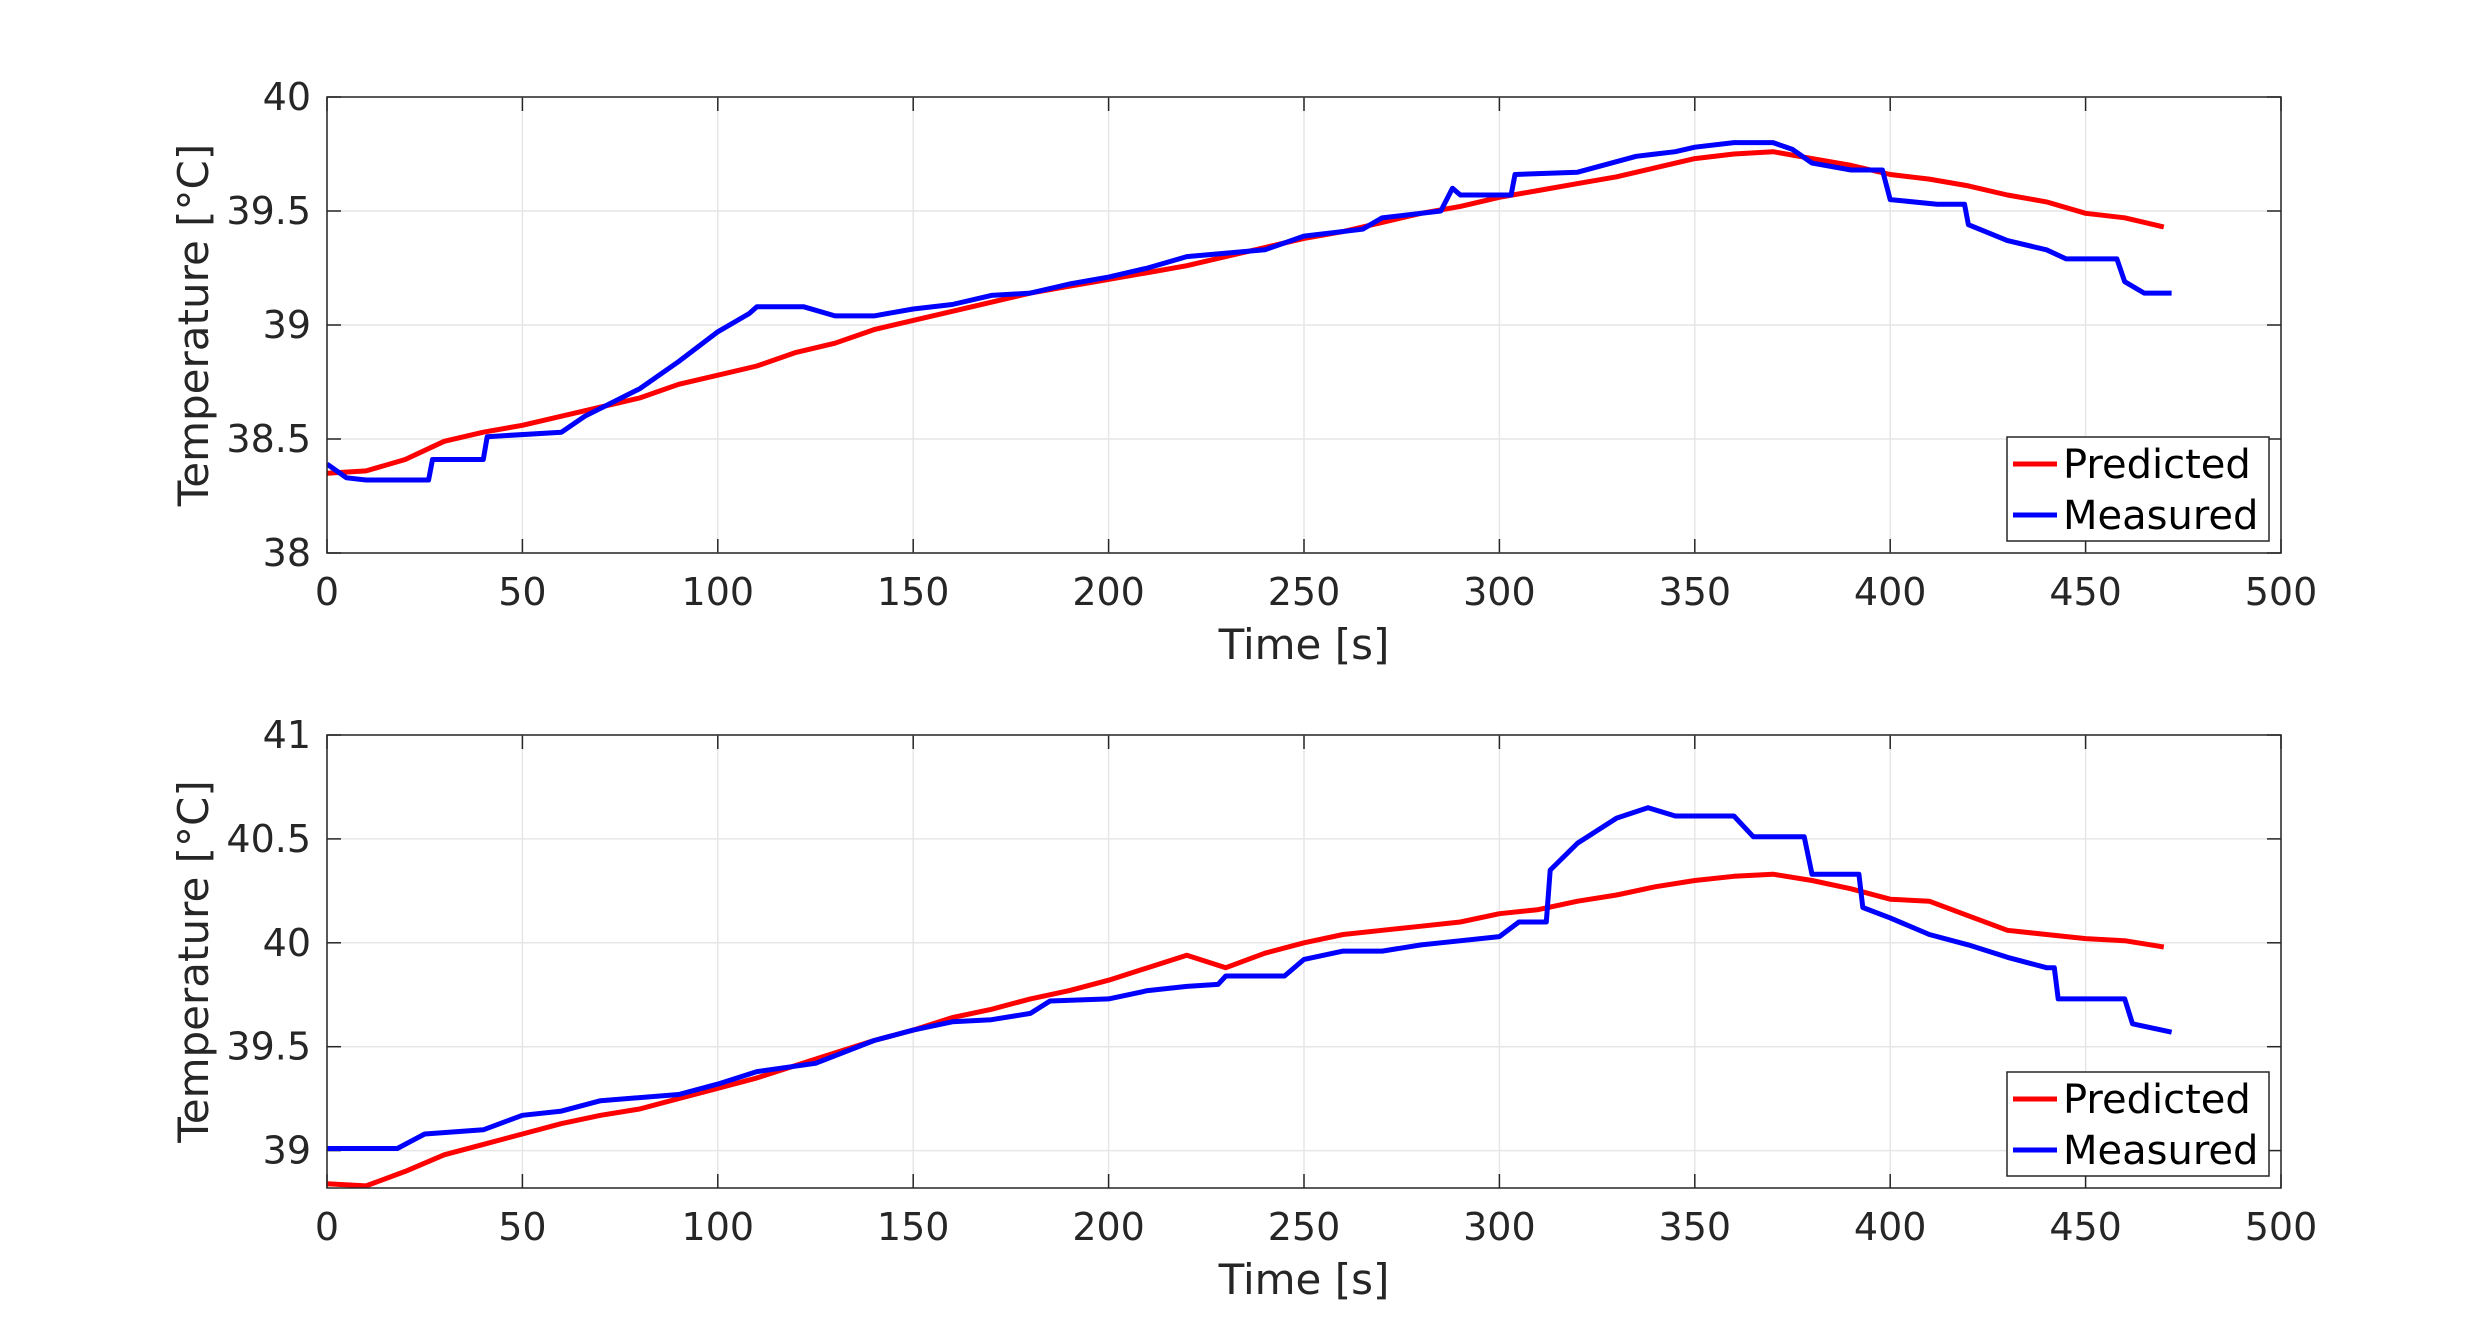  Describe the element at coordinates (268, 439) in the screenshot. I see `y-tick-label: 38.5` at that location.